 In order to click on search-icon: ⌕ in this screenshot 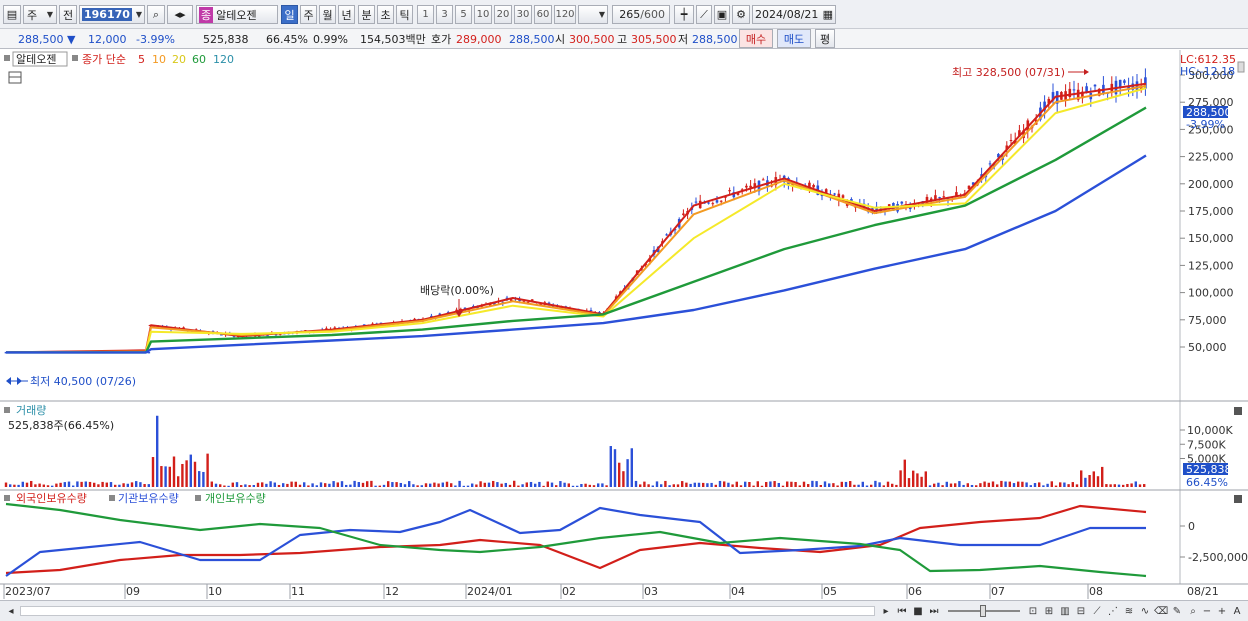, I will do `click(156, 14)`.